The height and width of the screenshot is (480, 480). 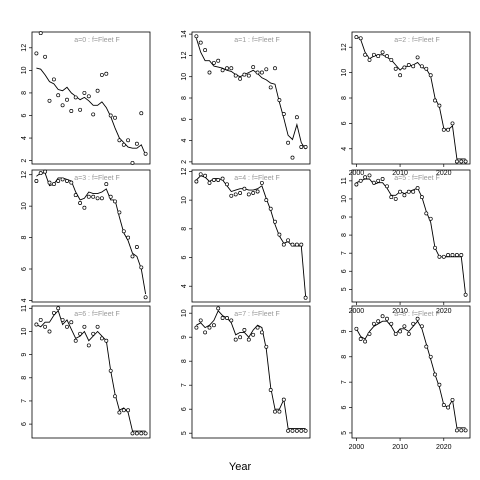 I want to click on x-tick-label: 2000, so click(x=357, y=311).